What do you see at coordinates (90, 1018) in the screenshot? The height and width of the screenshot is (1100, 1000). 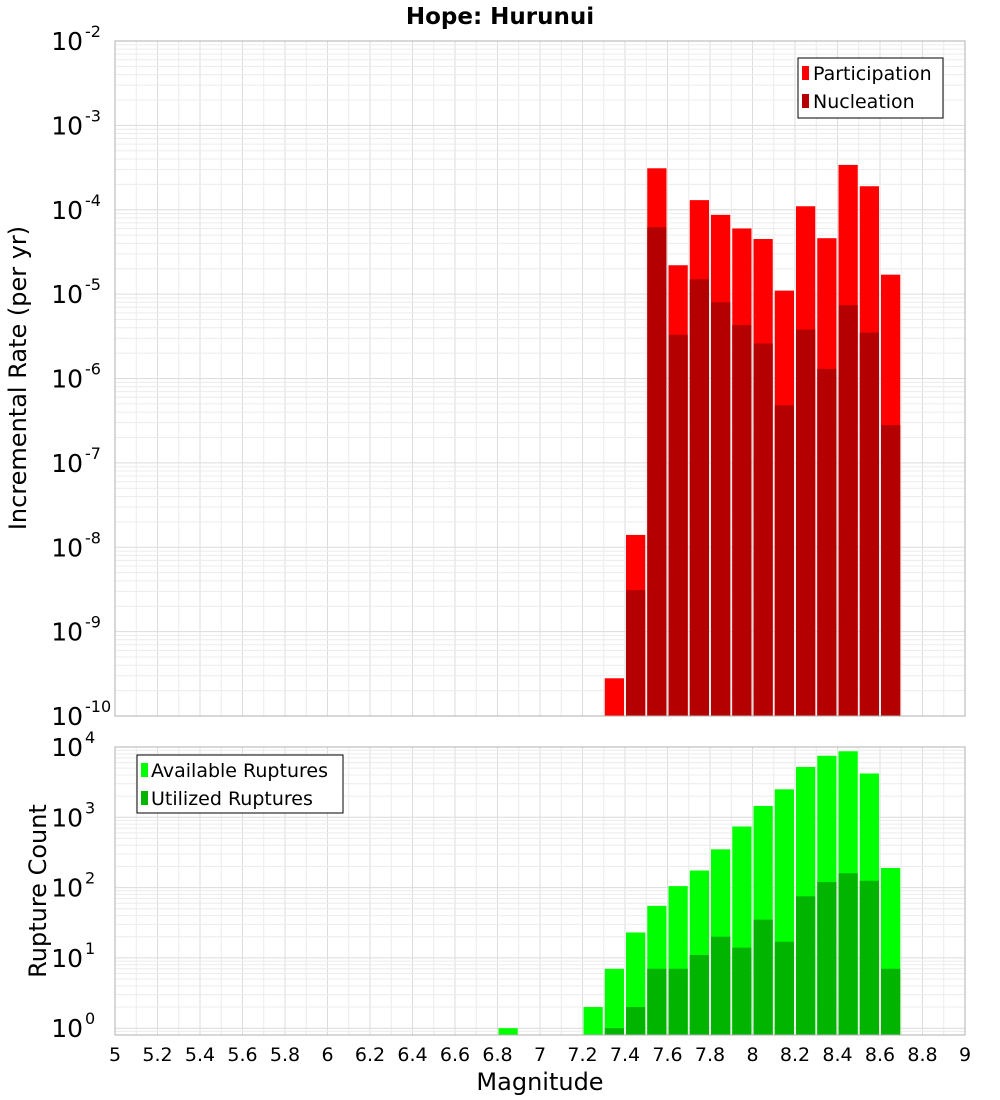 I see `y-tick-exponent: 0` at bounding box center [90, 1018].